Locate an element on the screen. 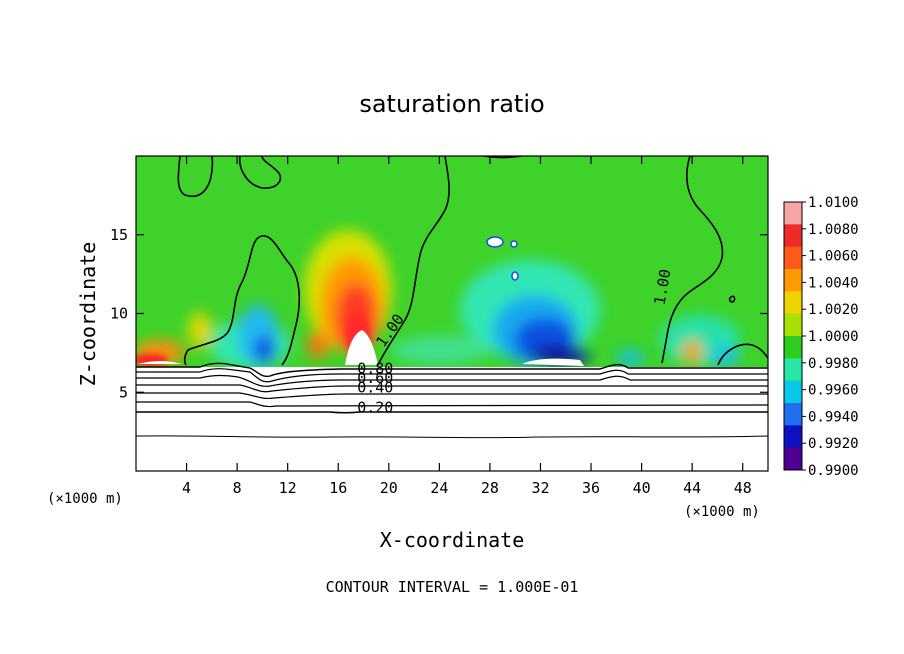 The height and width of the screenshot is (654, 904). x-tick-label: 48 is located at coordinates (743, 488).